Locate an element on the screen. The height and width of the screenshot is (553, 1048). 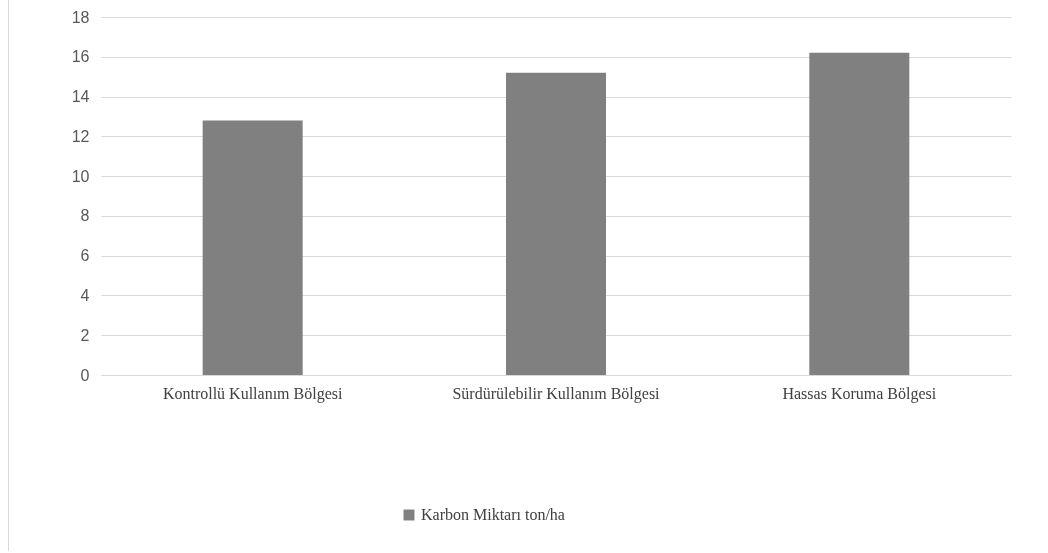
y-tick-label: 10 is located at coordinates (80, 176).